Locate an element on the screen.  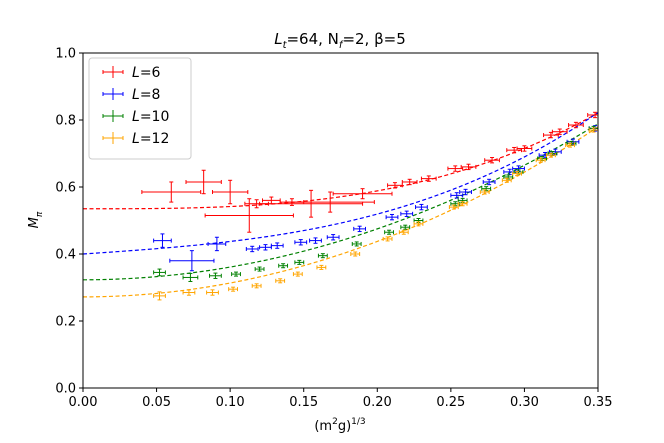
y-tick-label: 0.0 is located at coordinates (65, 389).